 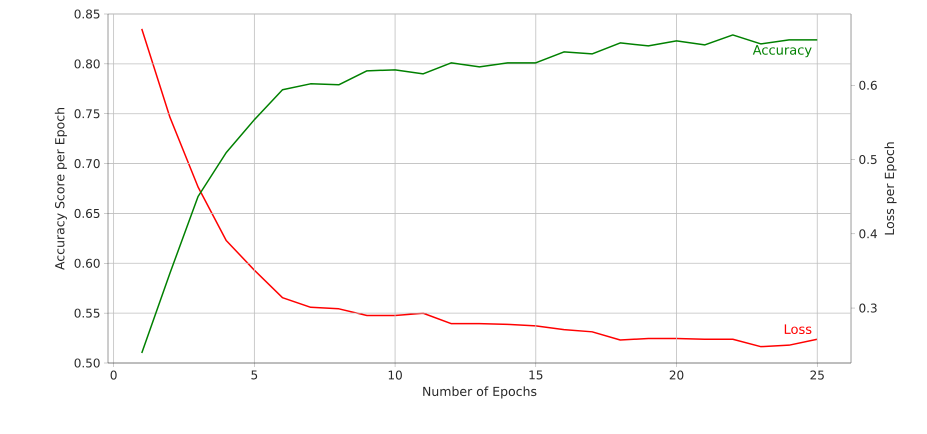 What do you see at coordinates (87, 213) in the screenshot?
I see `y-tick-label: 0.65` at bounding box center [87, 213].